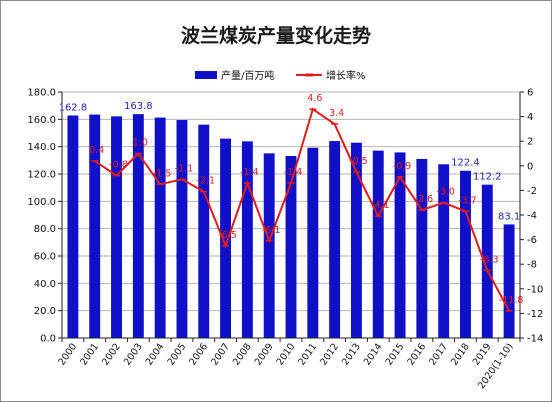 The width and height of the screenshot is (552, 402). Describe the element at coordinates (511, 300) in the screenshot. I see `line-value-label: -11.8` at that location.